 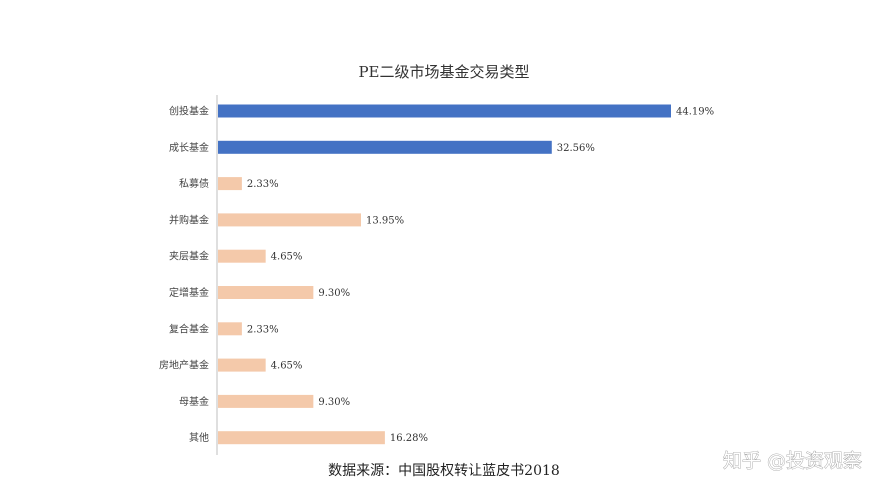 What do you see at coordinates (184, 365) in the screenshot?
I see `category-label: 房地产基金` at bounding box center [184, 365].